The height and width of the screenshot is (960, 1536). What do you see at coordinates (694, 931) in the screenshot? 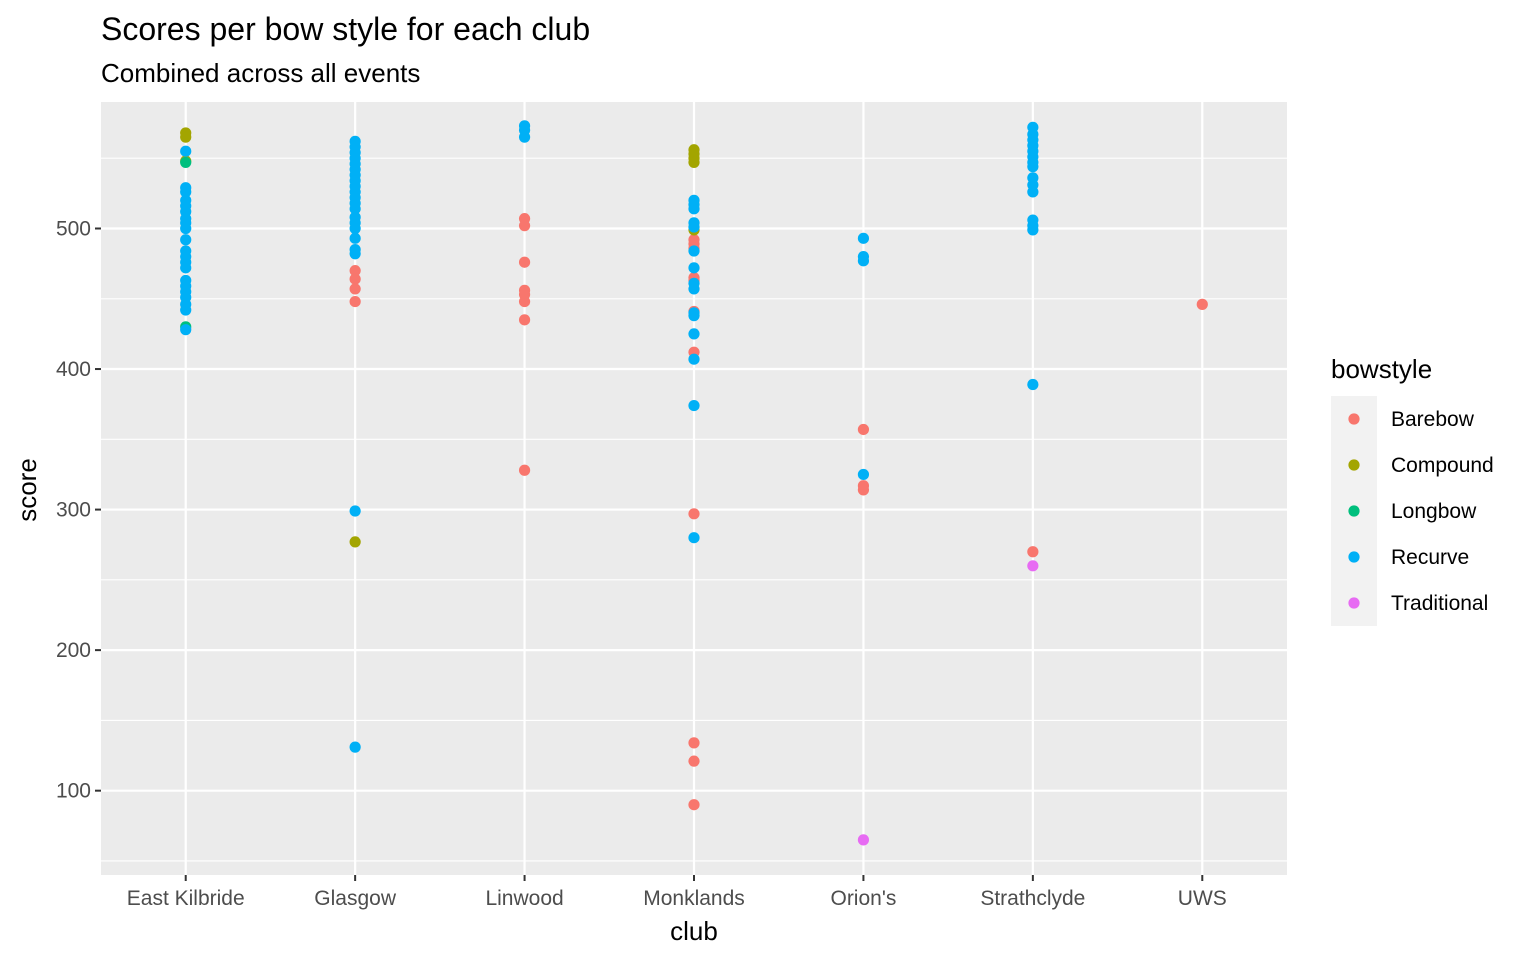
I see `x-axis-title: club` at bounding box center [694, 931].